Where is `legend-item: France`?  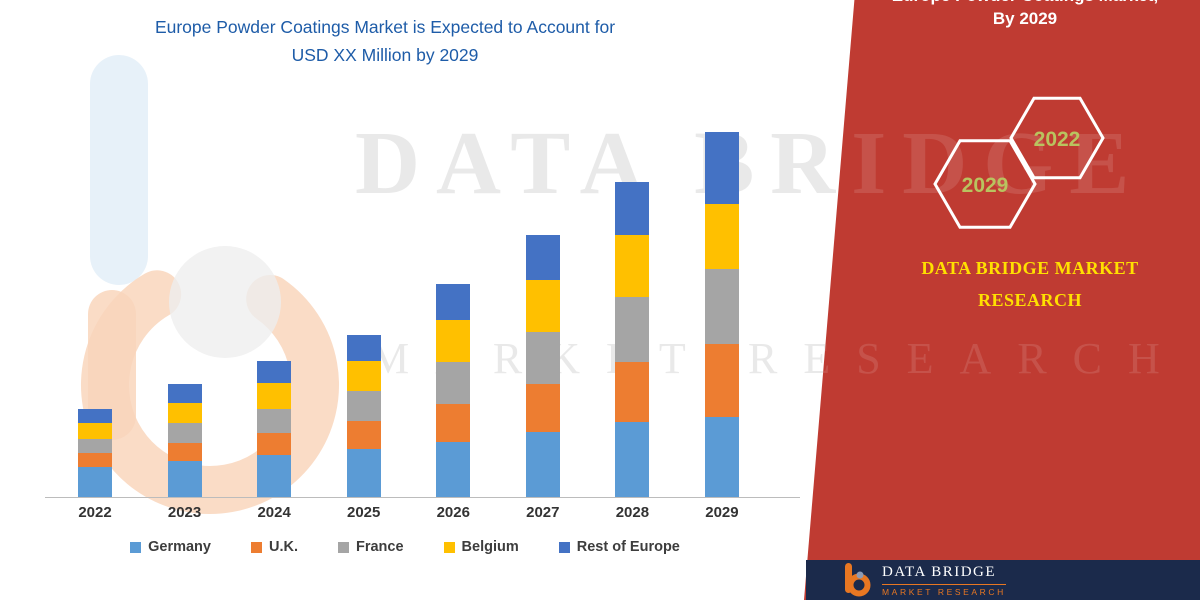
legend-item: France is located at coordinates (370, 547).